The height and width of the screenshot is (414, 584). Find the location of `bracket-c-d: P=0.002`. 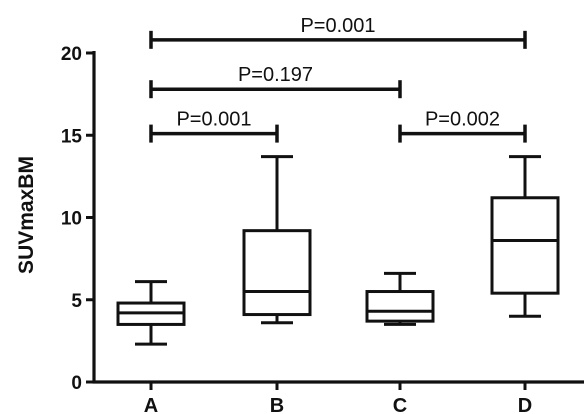

bracket-c-d: P=0.002 is located at coordinates (462, 126).